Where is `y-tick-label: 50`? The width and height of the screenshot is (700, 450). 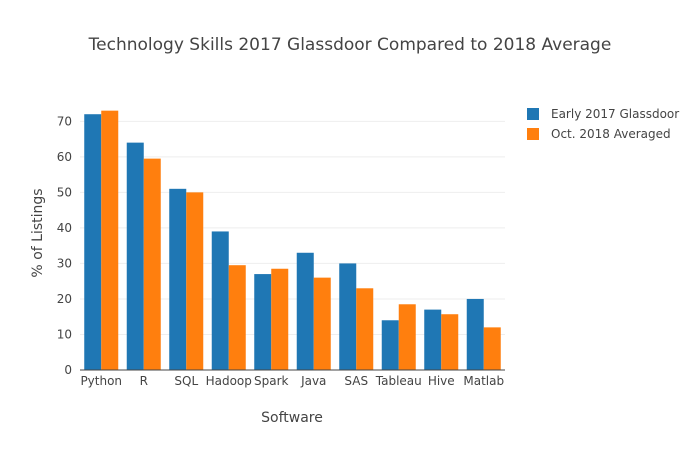
y-tick-label: 50 is located at coordinates (64, 192).